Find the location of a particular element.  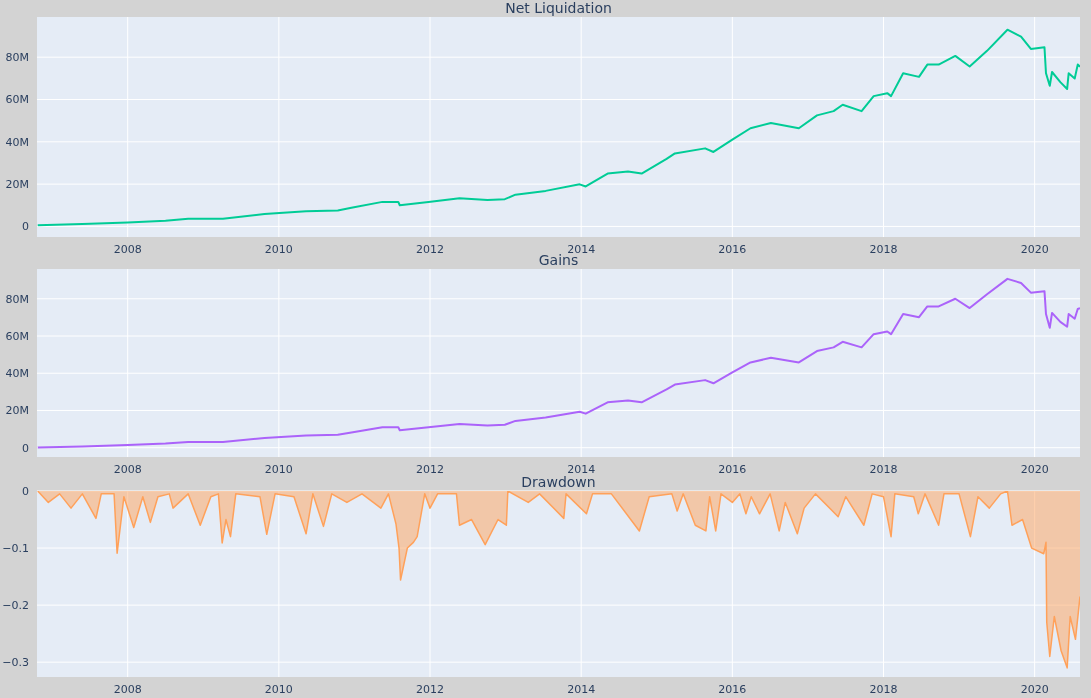

chart-title: Net Liquidation is located at coordinates (558, 8).